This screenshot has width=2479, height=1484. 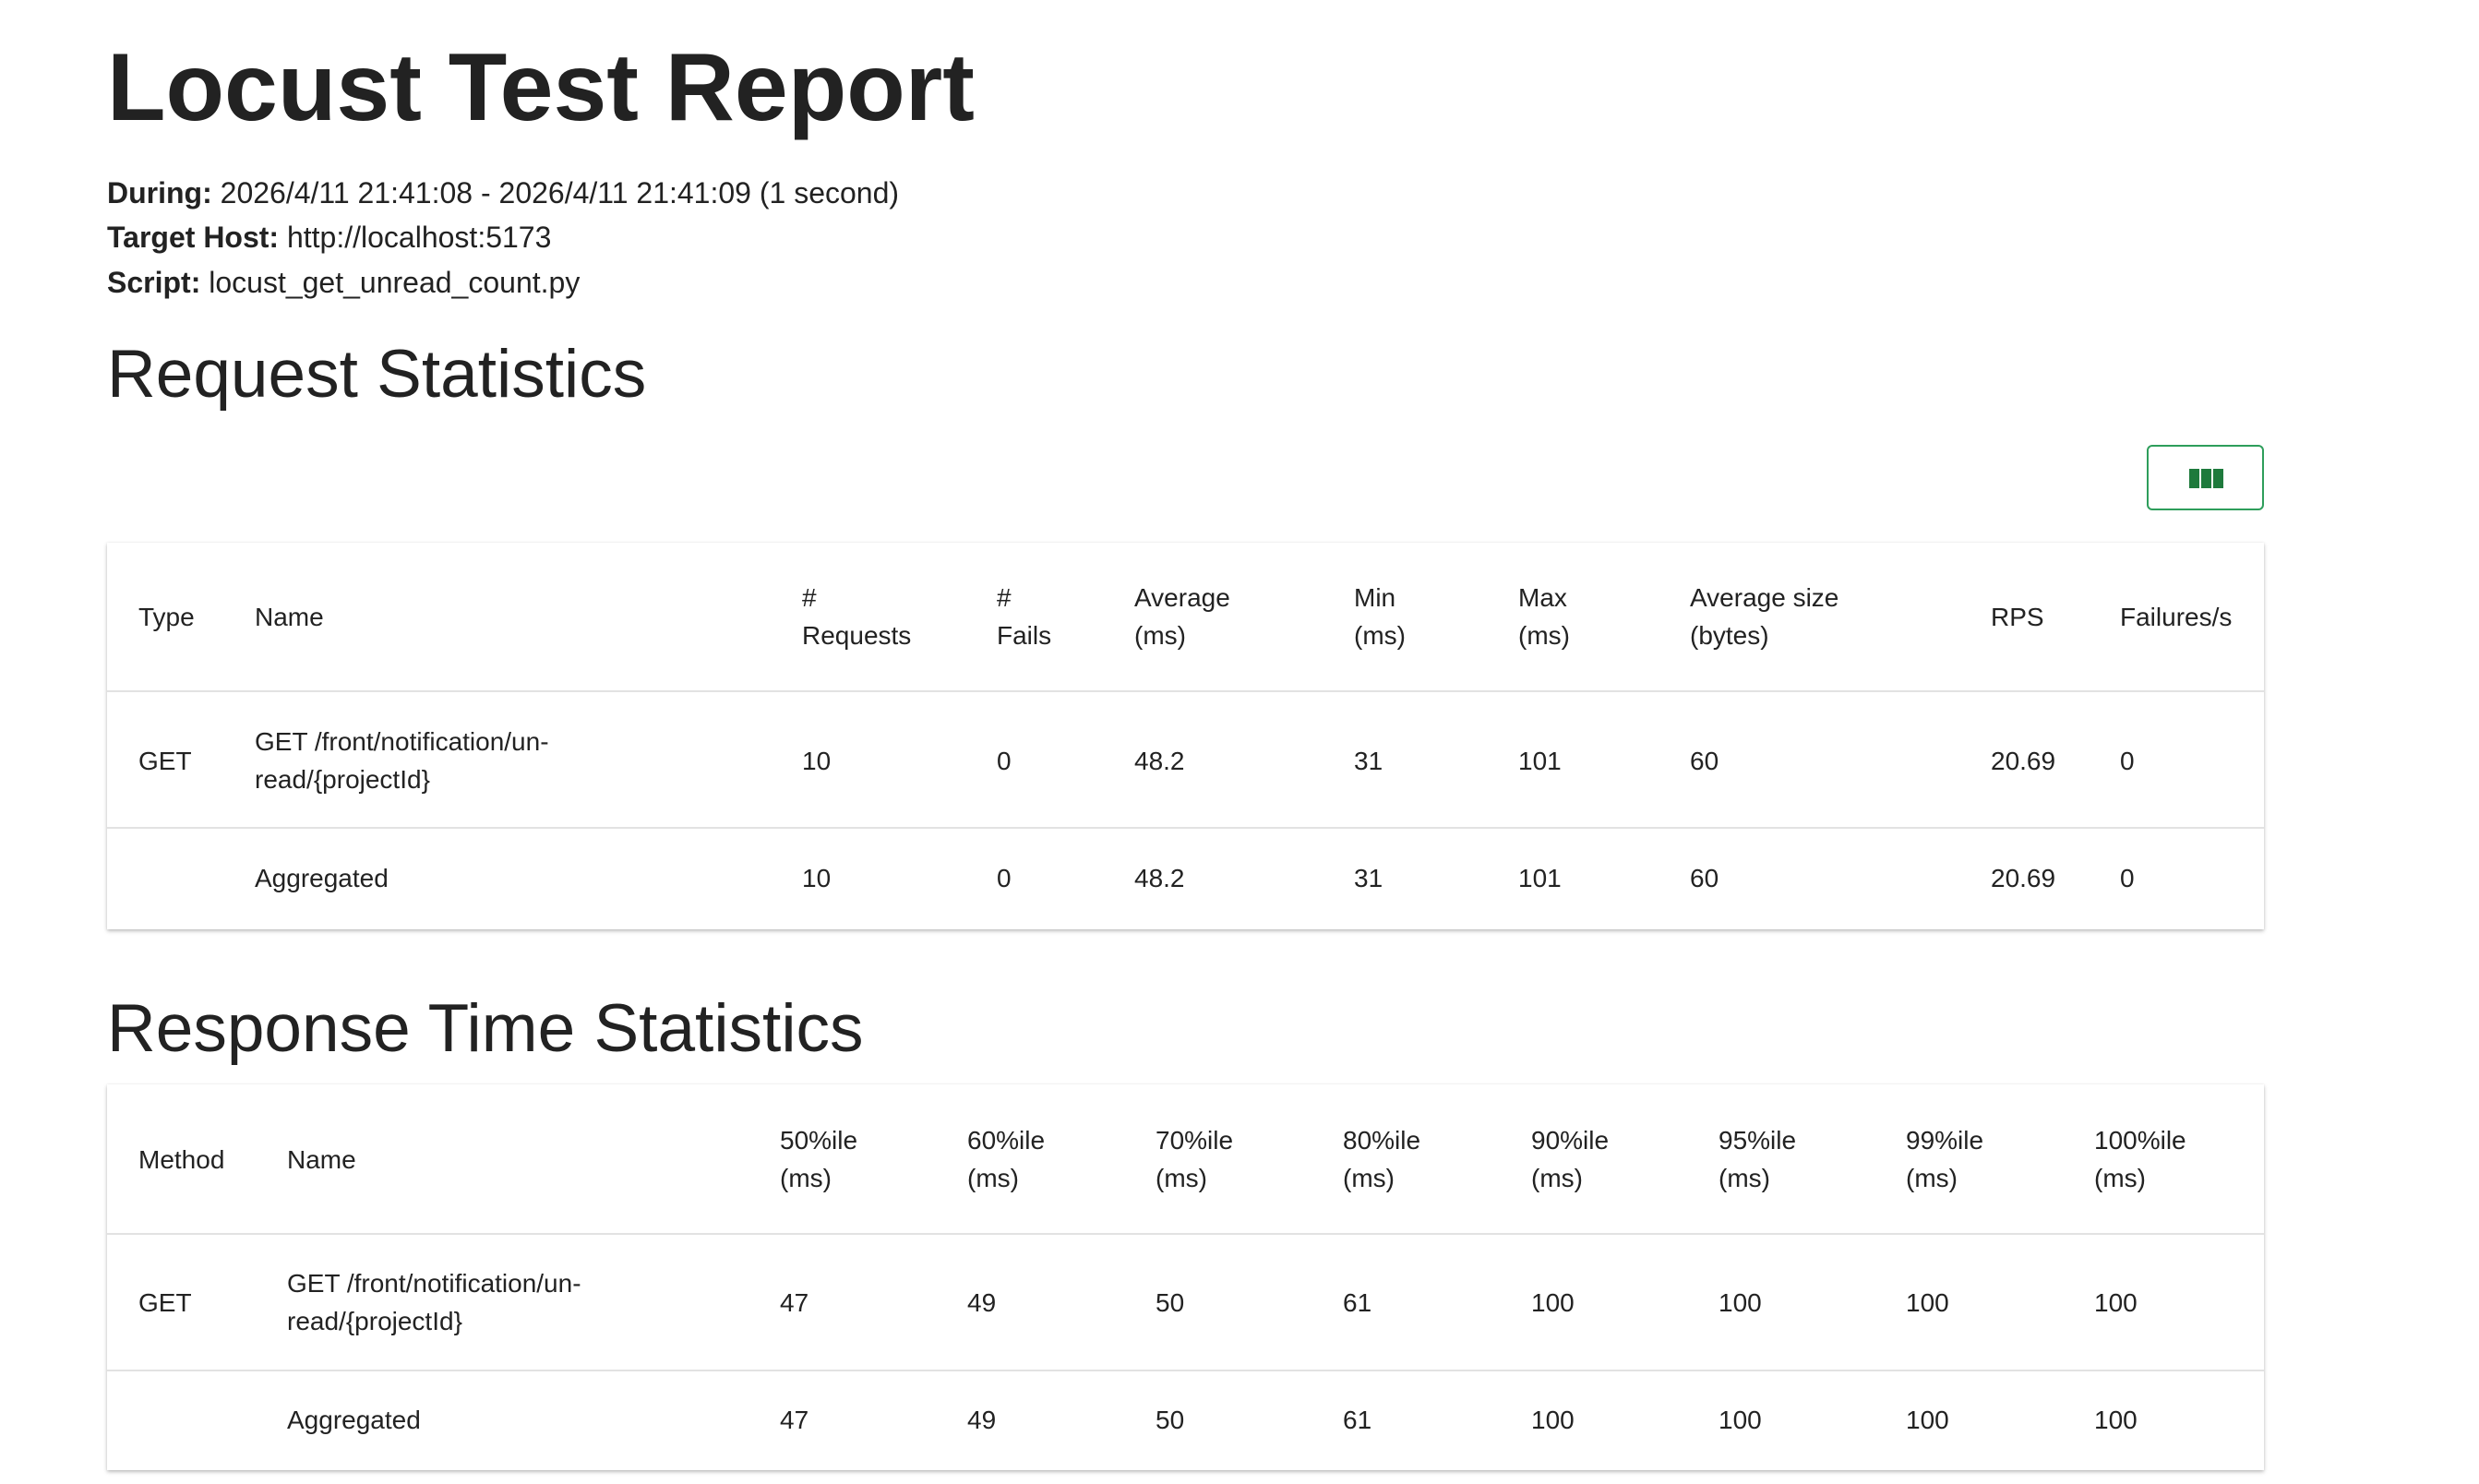 I want to click on info-label: Script:, so click(x=154, y=282).